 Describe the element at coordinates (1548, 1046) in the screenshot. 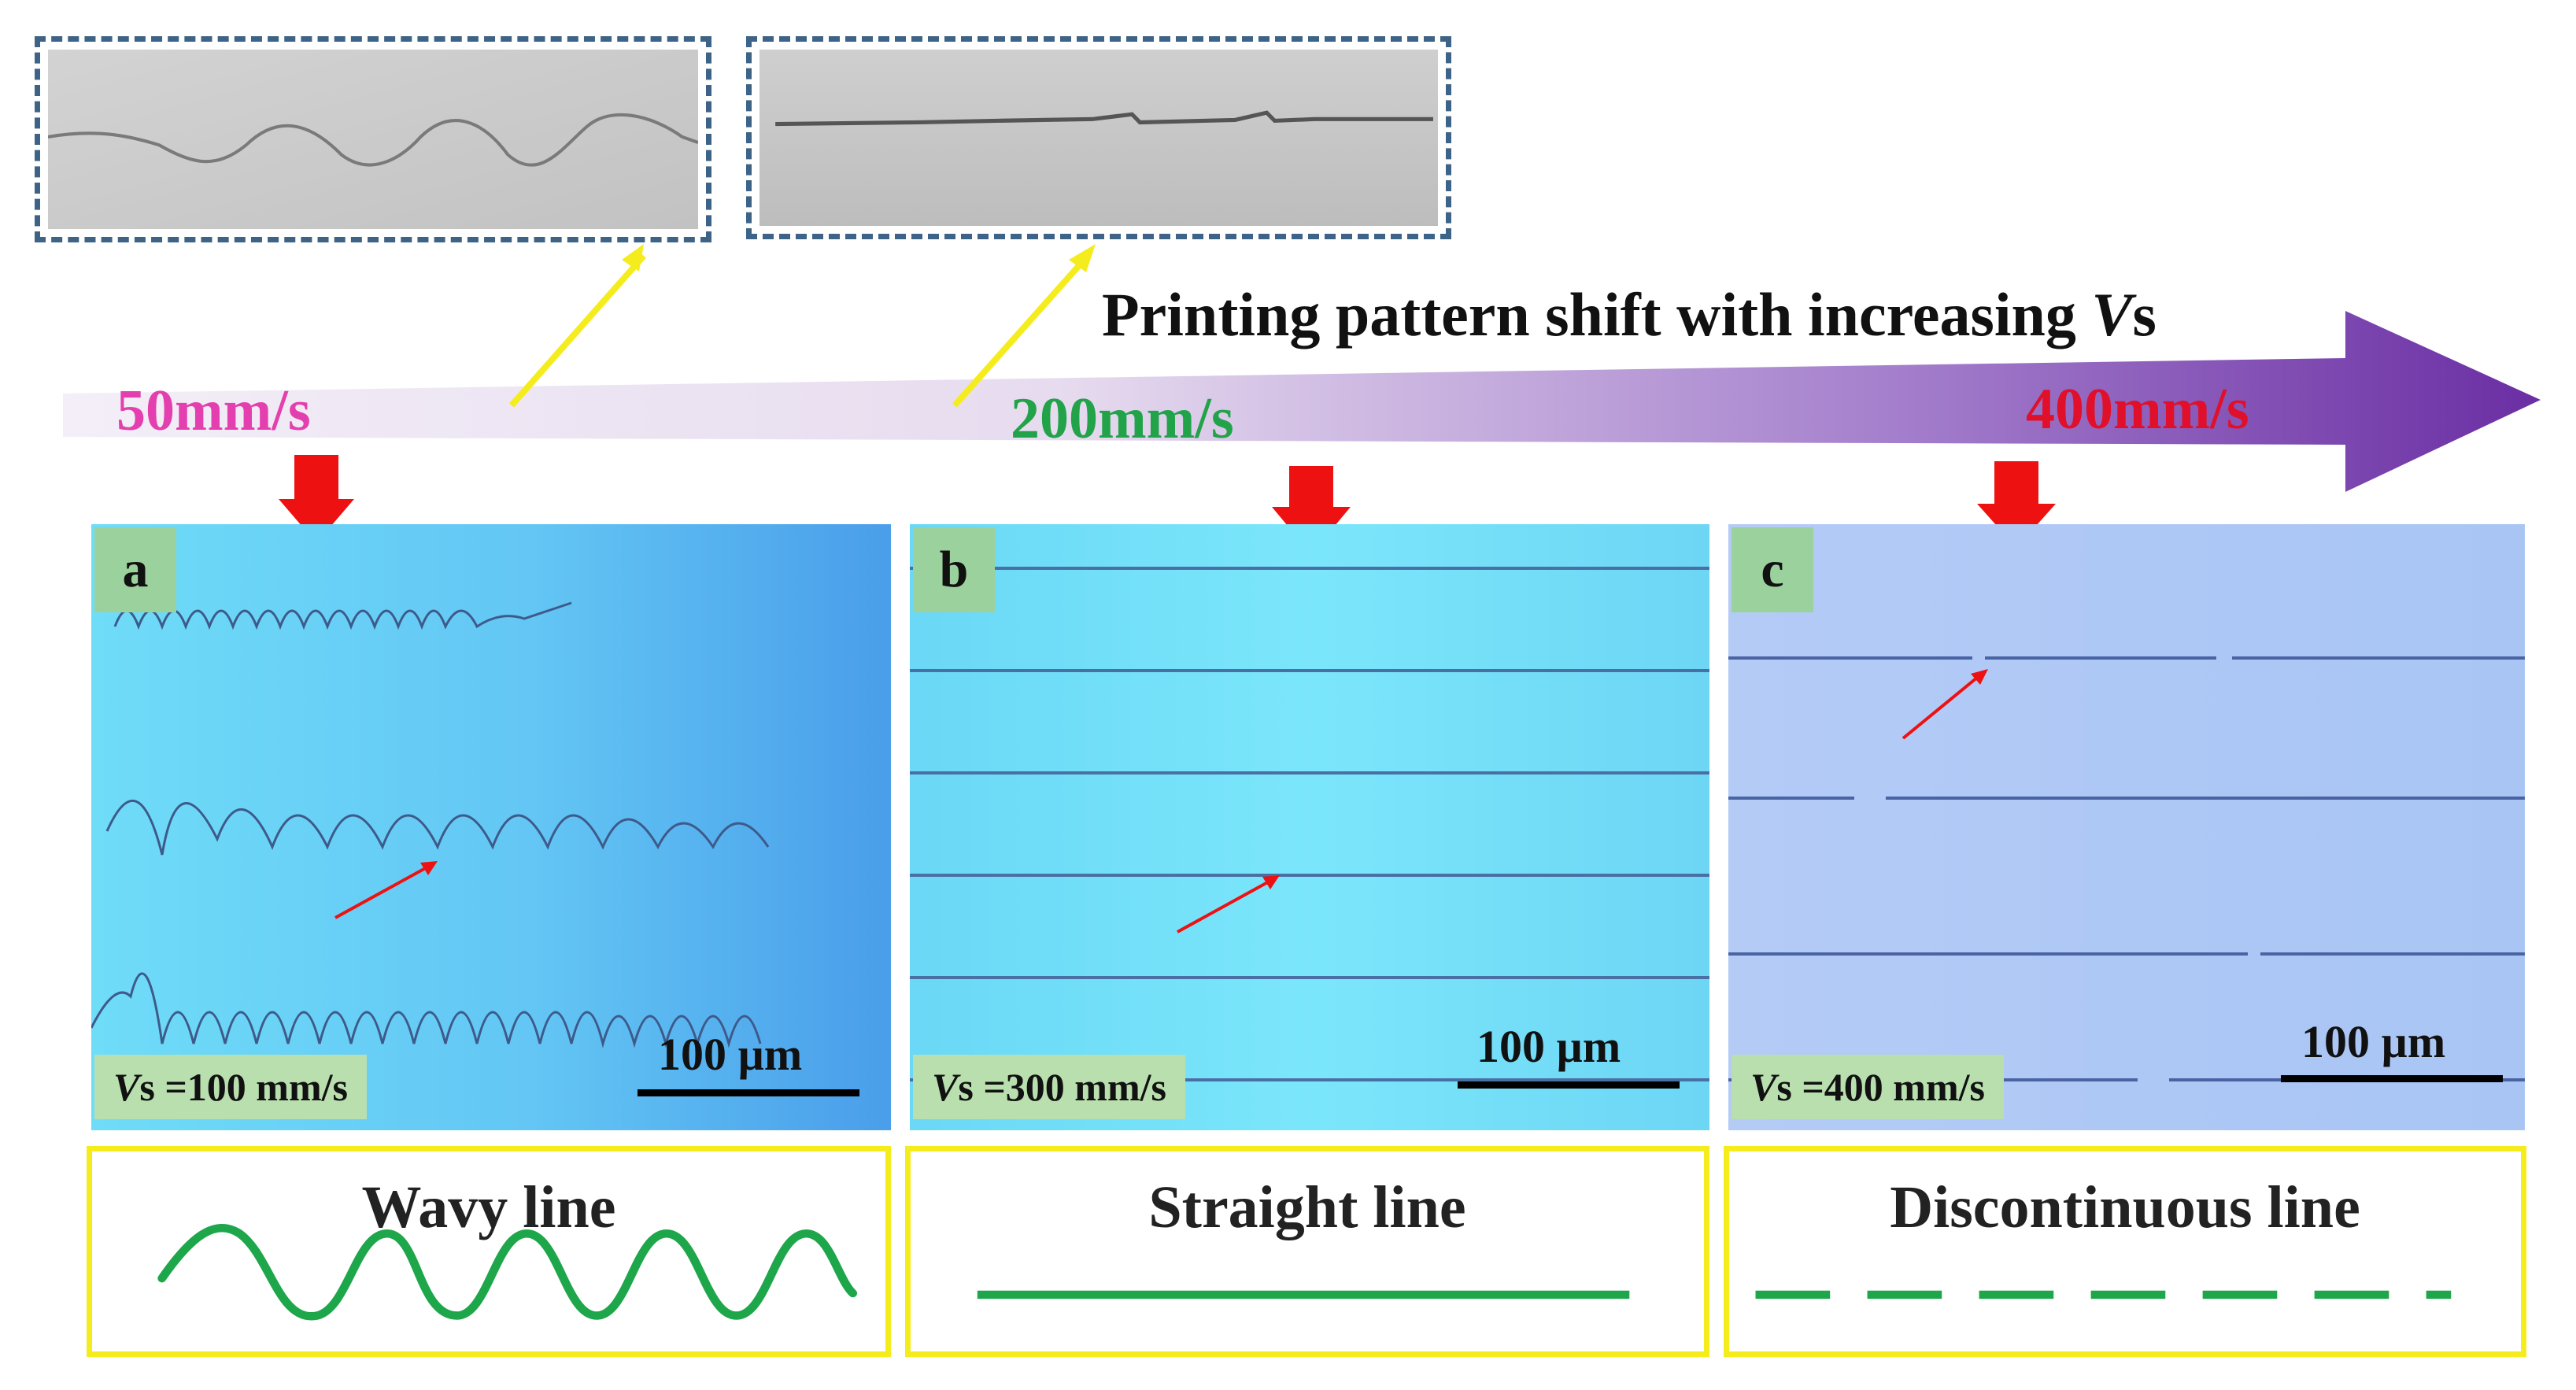

I see `panel-b-scale-label: 100 µm` at that location.